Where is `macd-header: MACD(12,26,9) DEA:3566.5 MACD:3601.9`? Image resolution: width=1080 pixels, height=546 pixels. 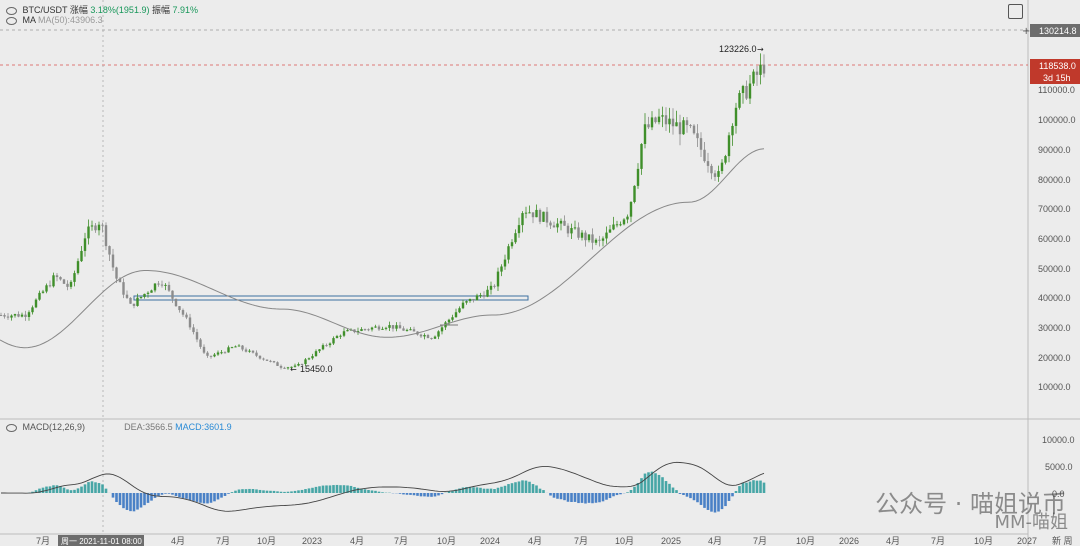
macd-header: MACD(12,26,9) DEA:3566.5 MACD:3601.9 is located at coordinates (119, 427).